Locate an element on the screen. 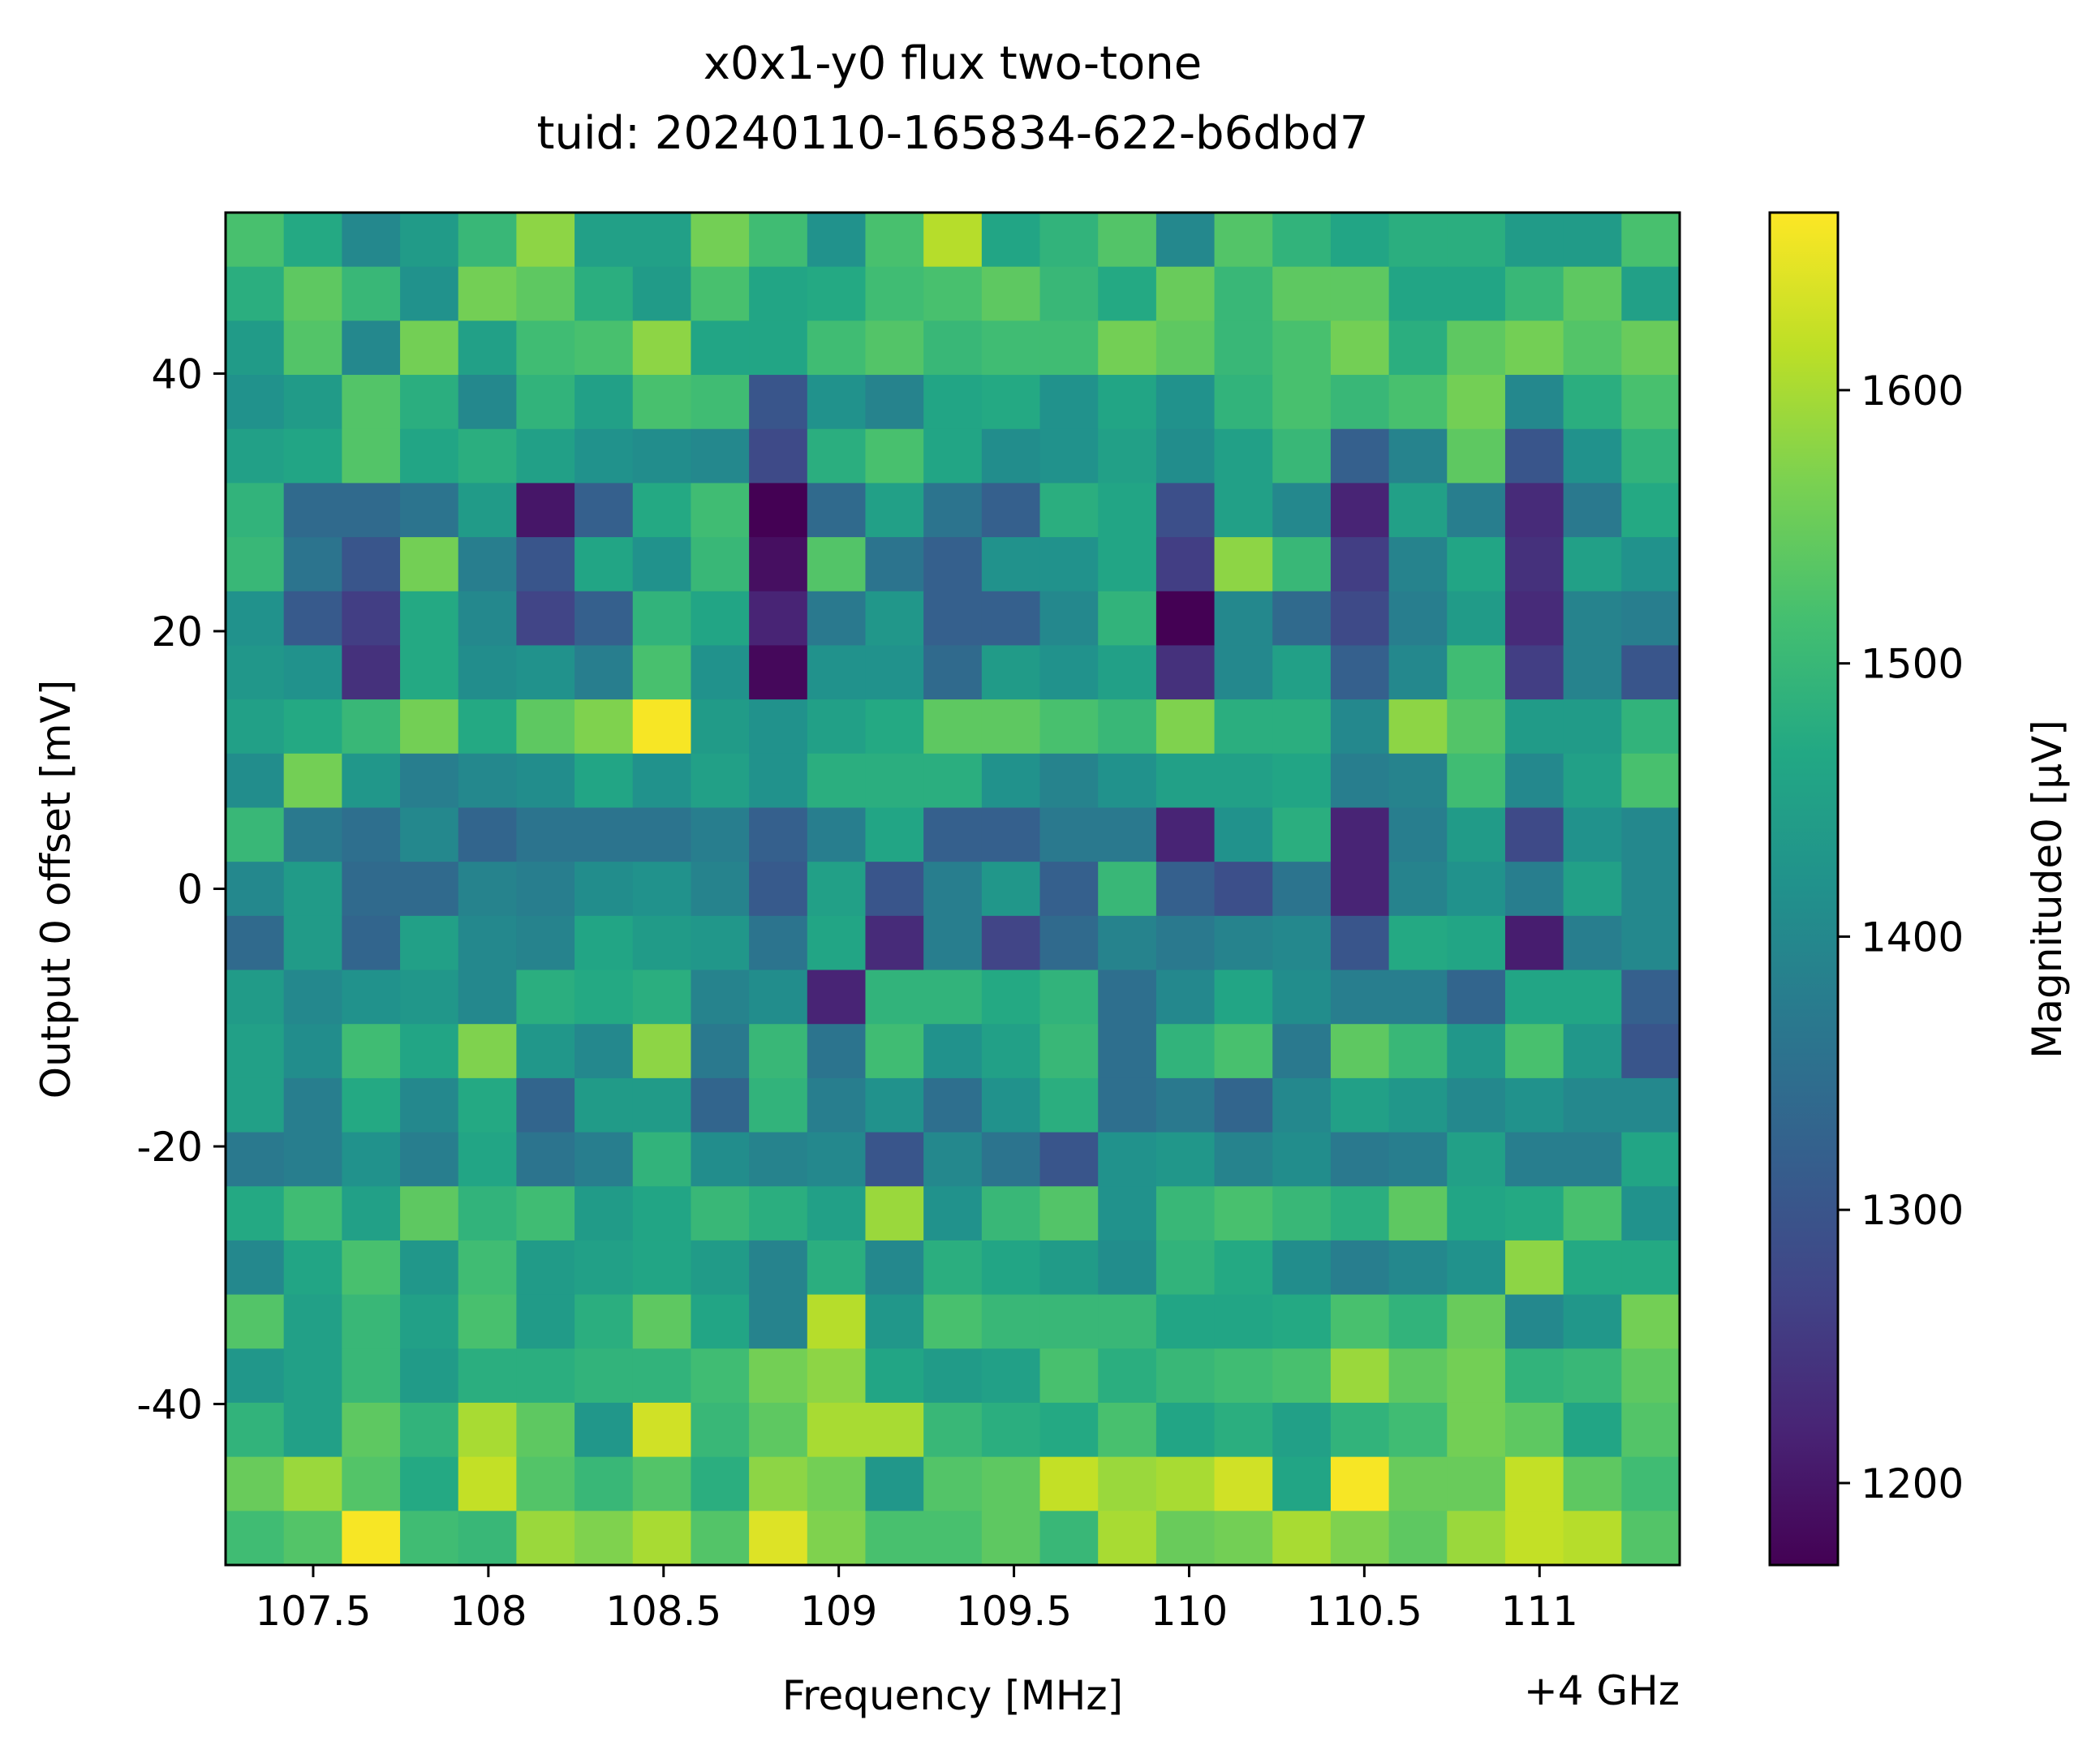 This screenshot has height=1750, width=2100. y-tick-label: 20 is located at coordinates (177, 632).